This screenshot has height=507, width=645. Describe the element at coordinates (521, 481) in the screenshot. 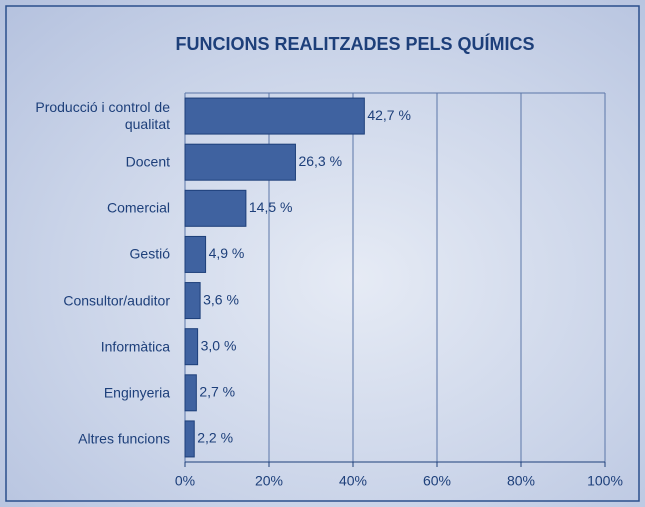

I see `x-tick-label: 80%` at that location.